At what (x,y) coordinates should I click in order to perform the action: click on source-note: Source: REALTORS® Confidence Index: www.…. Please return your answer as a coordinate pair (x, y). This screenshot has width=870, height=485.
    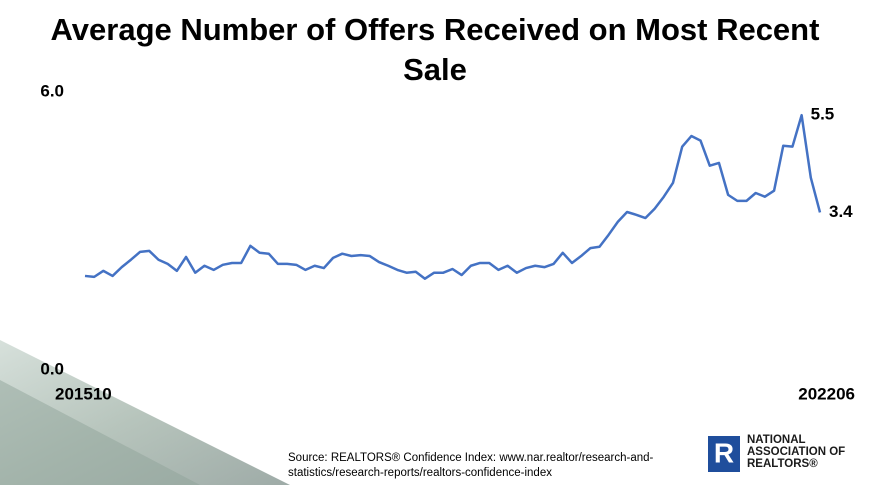
    Looking at the image, I should click on (471, 465).